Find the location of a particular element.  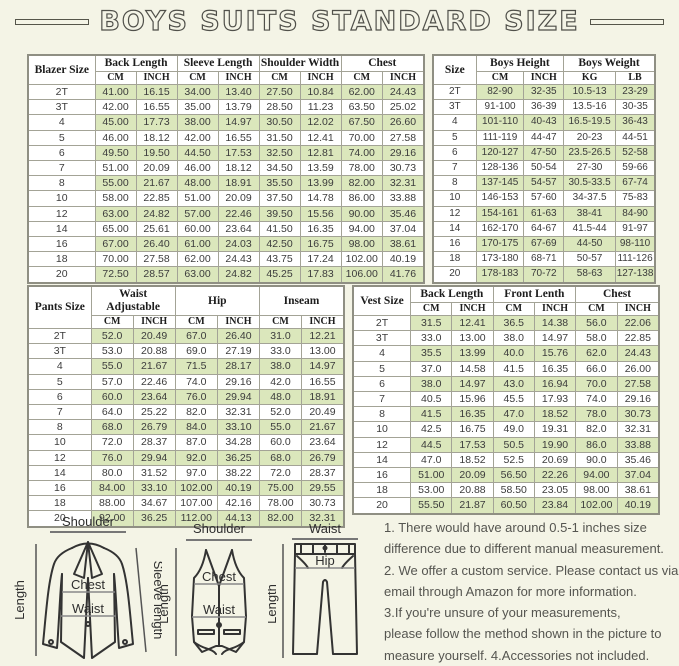

value-cell: 55.00 is located at coordinates (115, 183).